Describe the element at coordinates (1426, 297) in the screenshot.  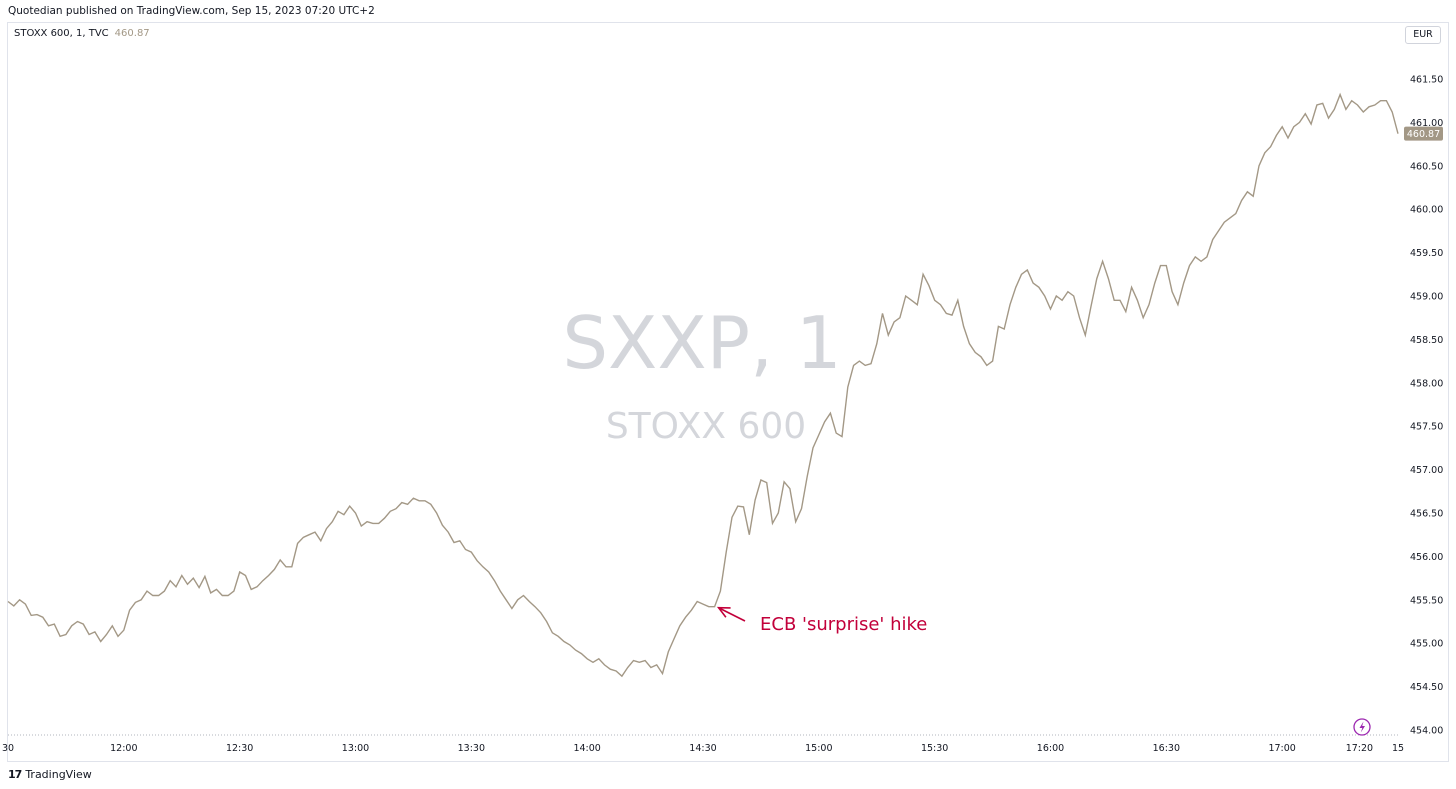
I see `y-tick-label: 459.00` at that location.